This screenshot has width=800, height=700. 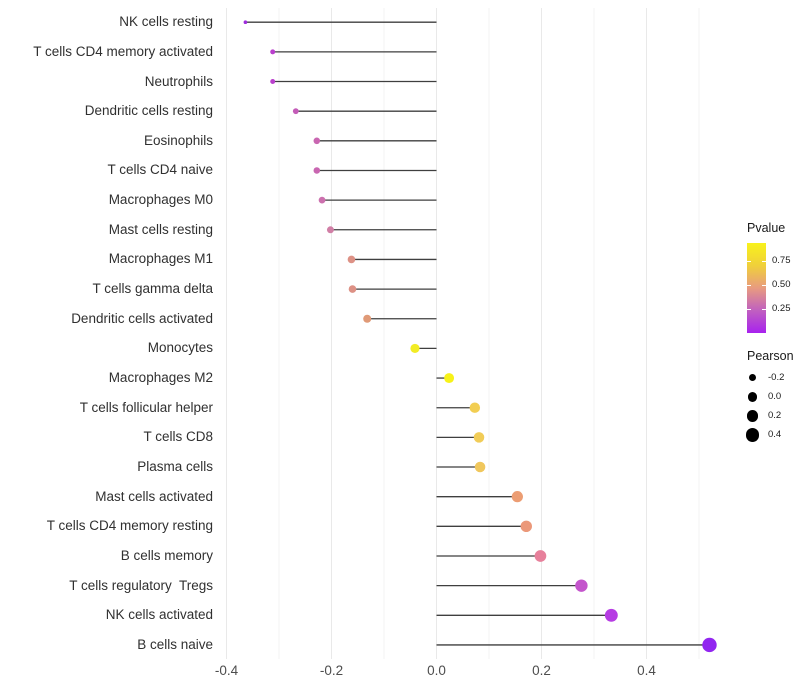 What do you see at coordinates (166, 22) in the screenshot?
I see `y-axis-label: NK cells resting` at bounding box center [166, 22].